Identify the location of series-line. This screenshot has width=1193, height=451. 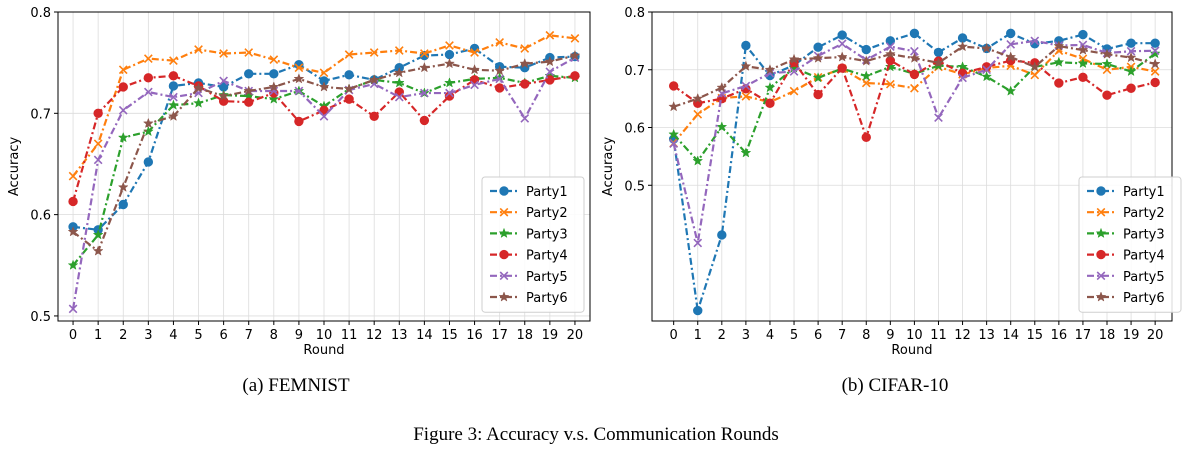
(324, 138).